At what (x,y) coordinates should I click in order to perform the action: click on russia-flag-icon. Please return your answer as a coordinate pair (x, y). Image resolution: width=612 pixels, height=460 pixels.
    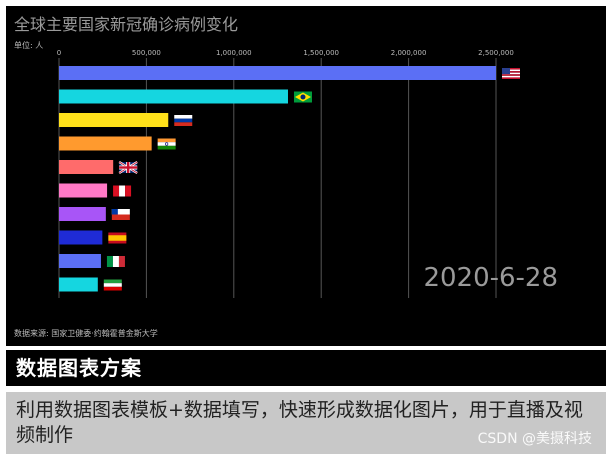
    Looking at the image, I should click on (183, 120).